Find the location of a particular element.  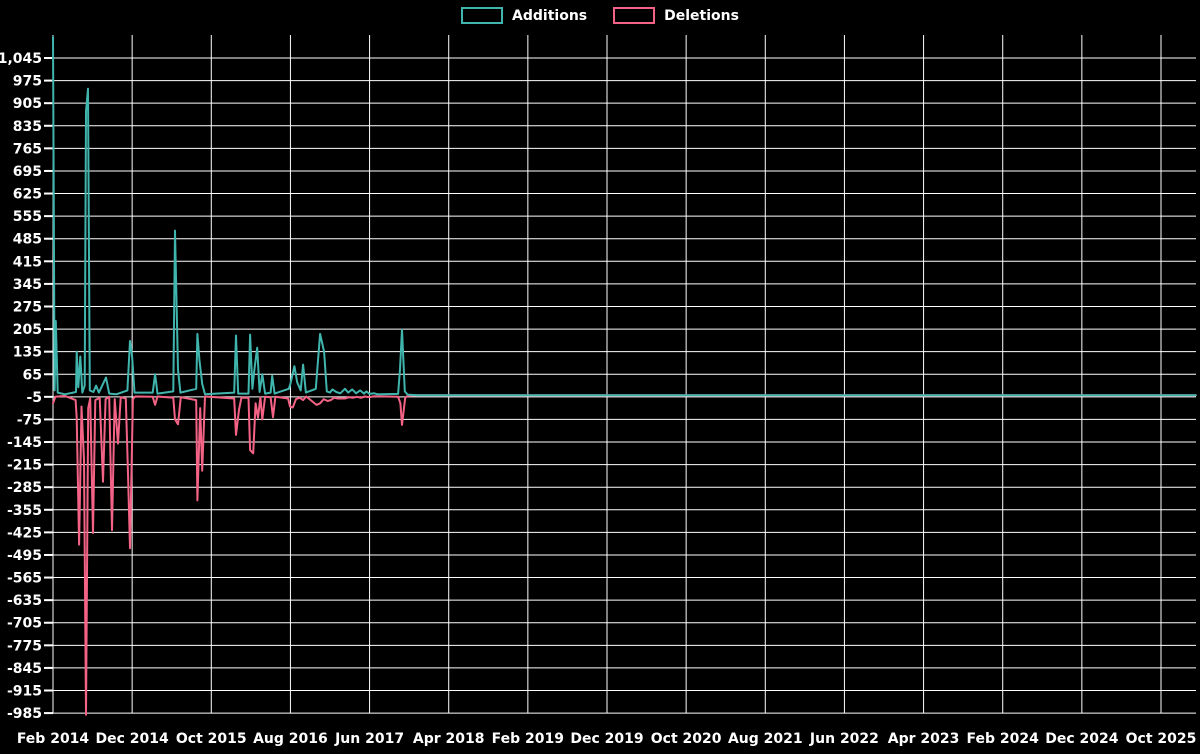

x-axis-label: Feb 2019 is located at coordinates (528, 739).